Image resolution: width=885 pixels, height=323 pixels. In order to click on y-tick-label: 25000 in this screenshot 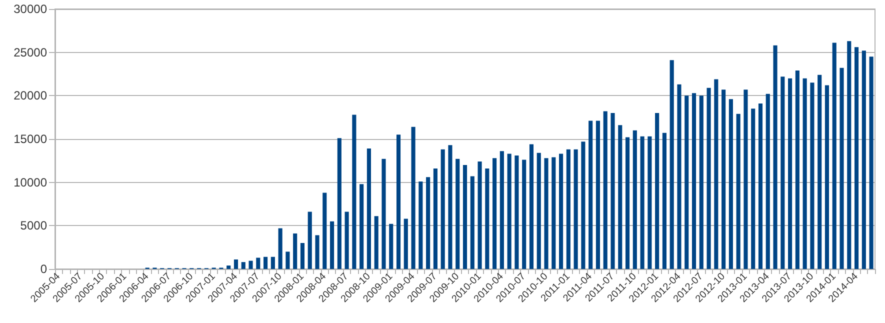, I will do `click(31, 52)`.